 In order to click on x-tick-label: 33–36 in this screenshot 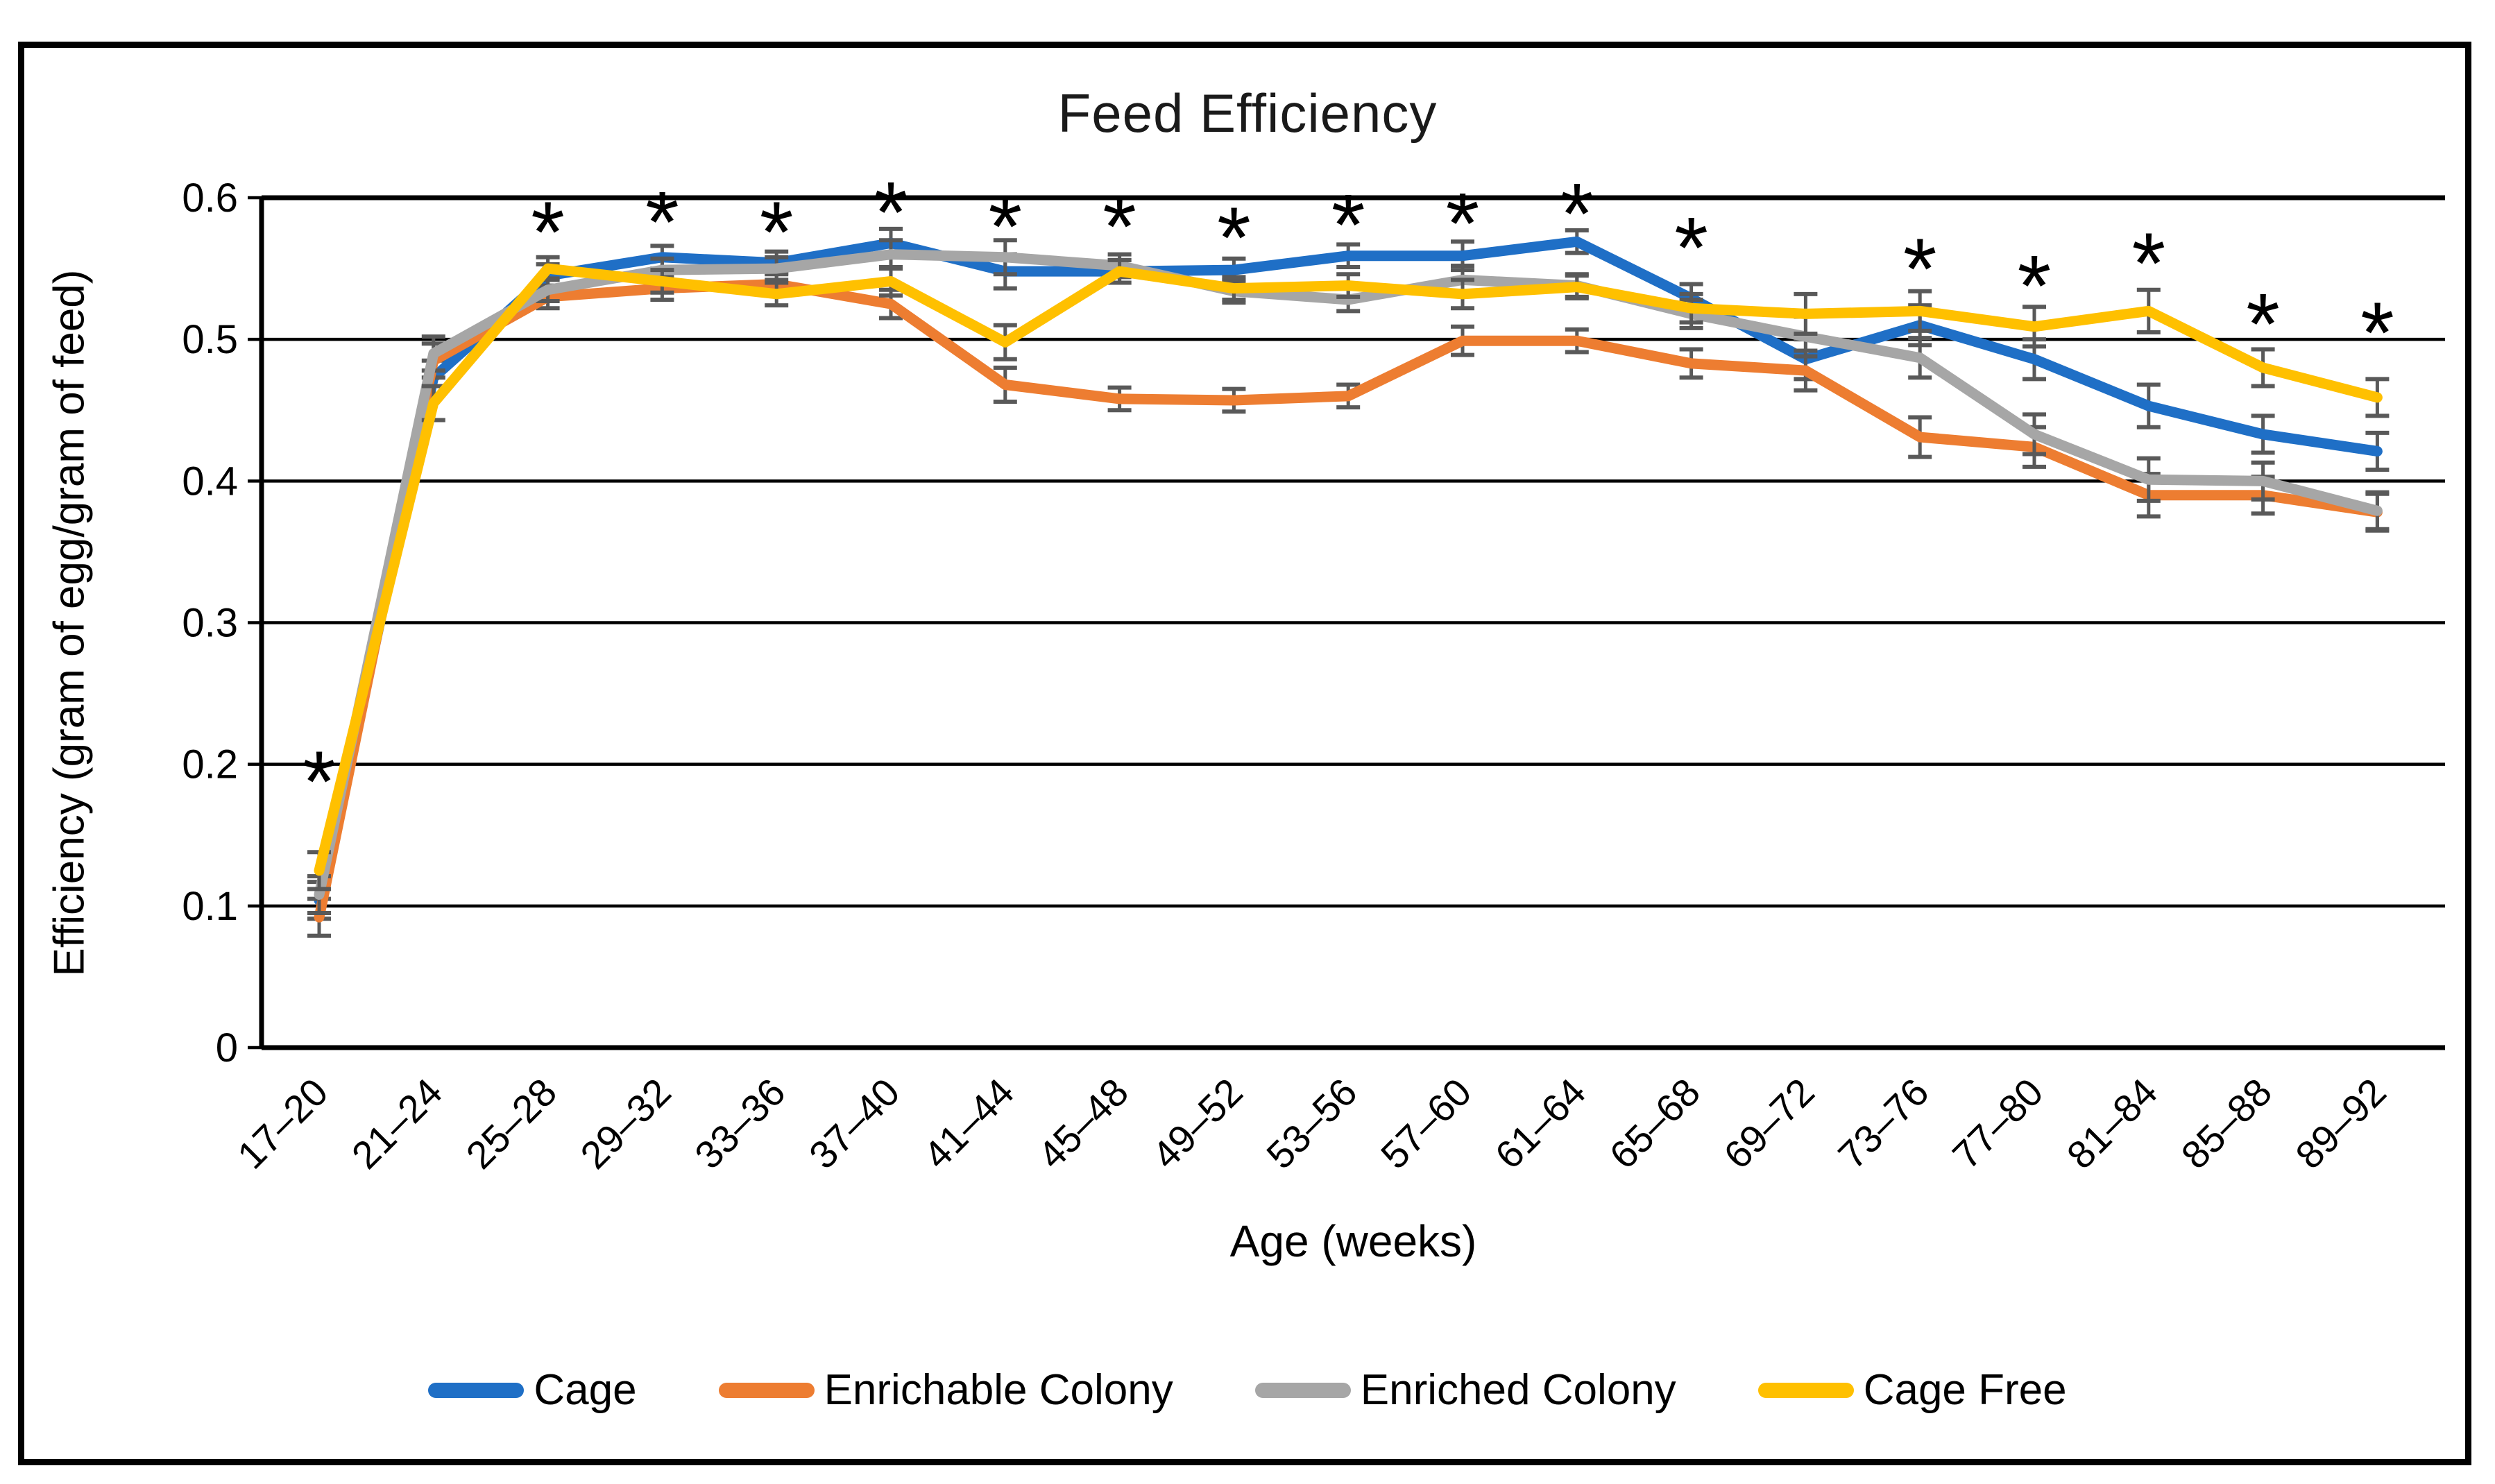, I will do `click(740, 1123)`.